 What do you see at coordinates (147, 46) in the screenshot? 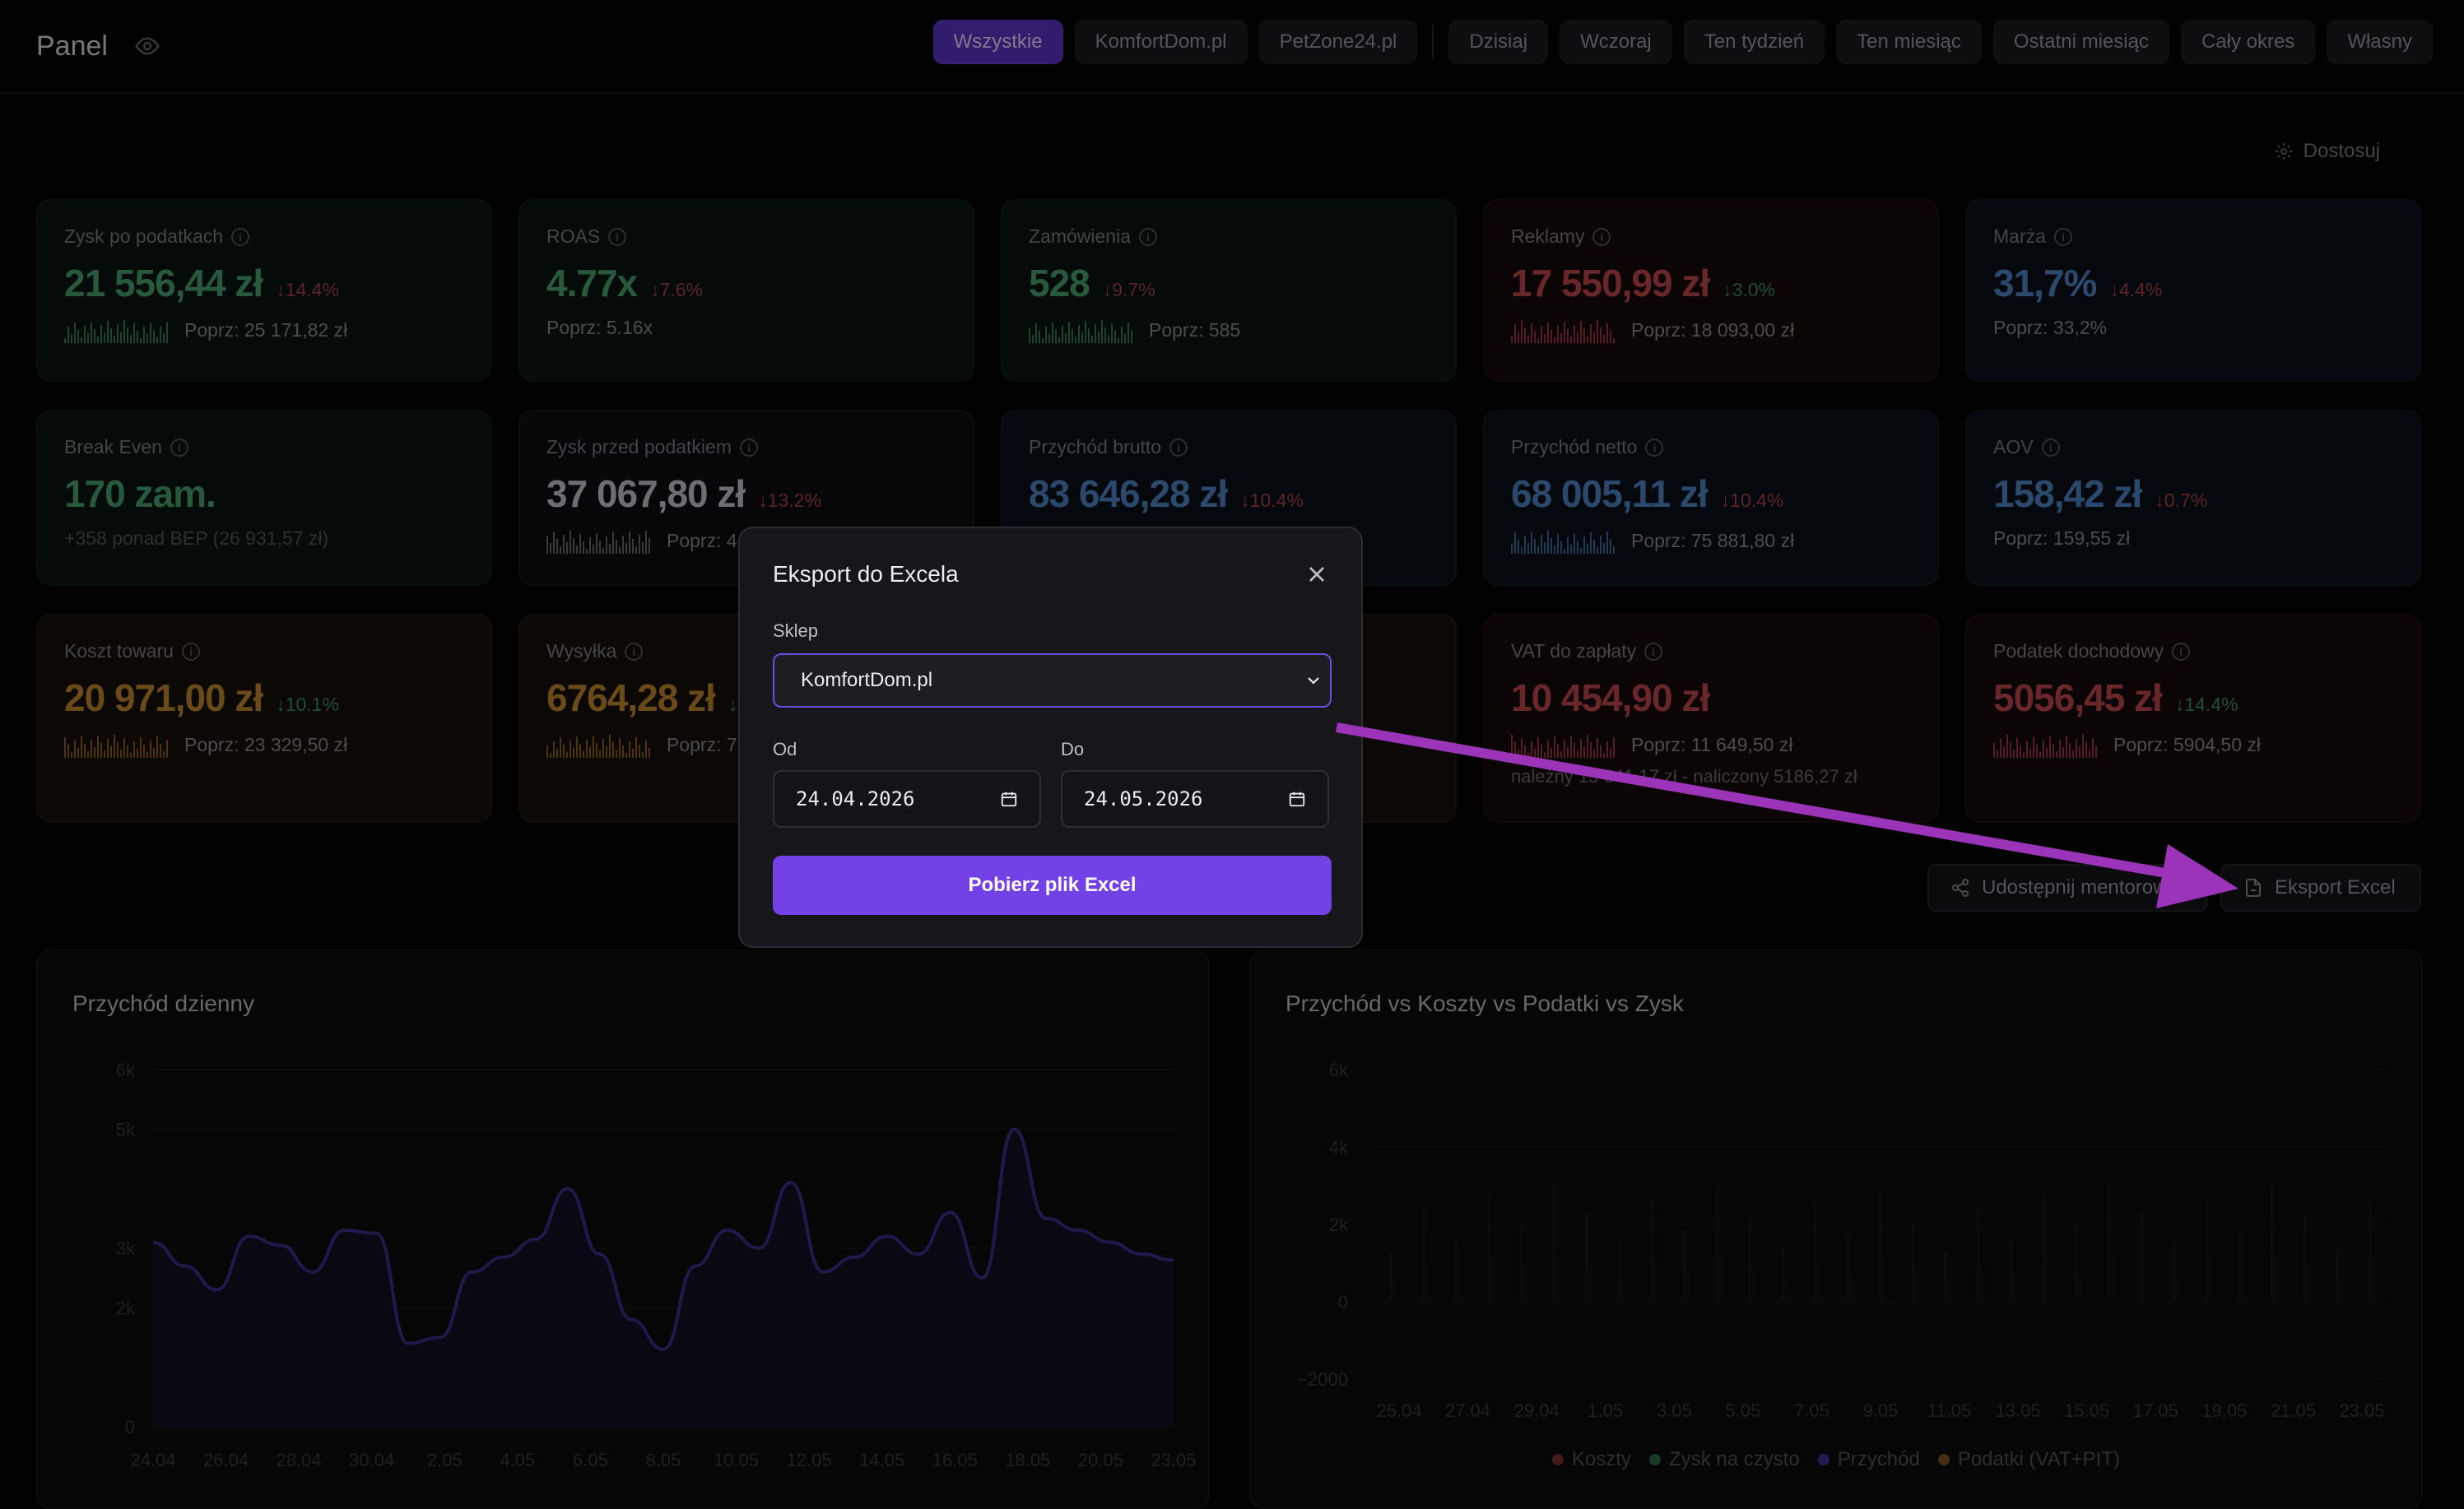
I see `eye-icon` at bounding box center [147, 46].